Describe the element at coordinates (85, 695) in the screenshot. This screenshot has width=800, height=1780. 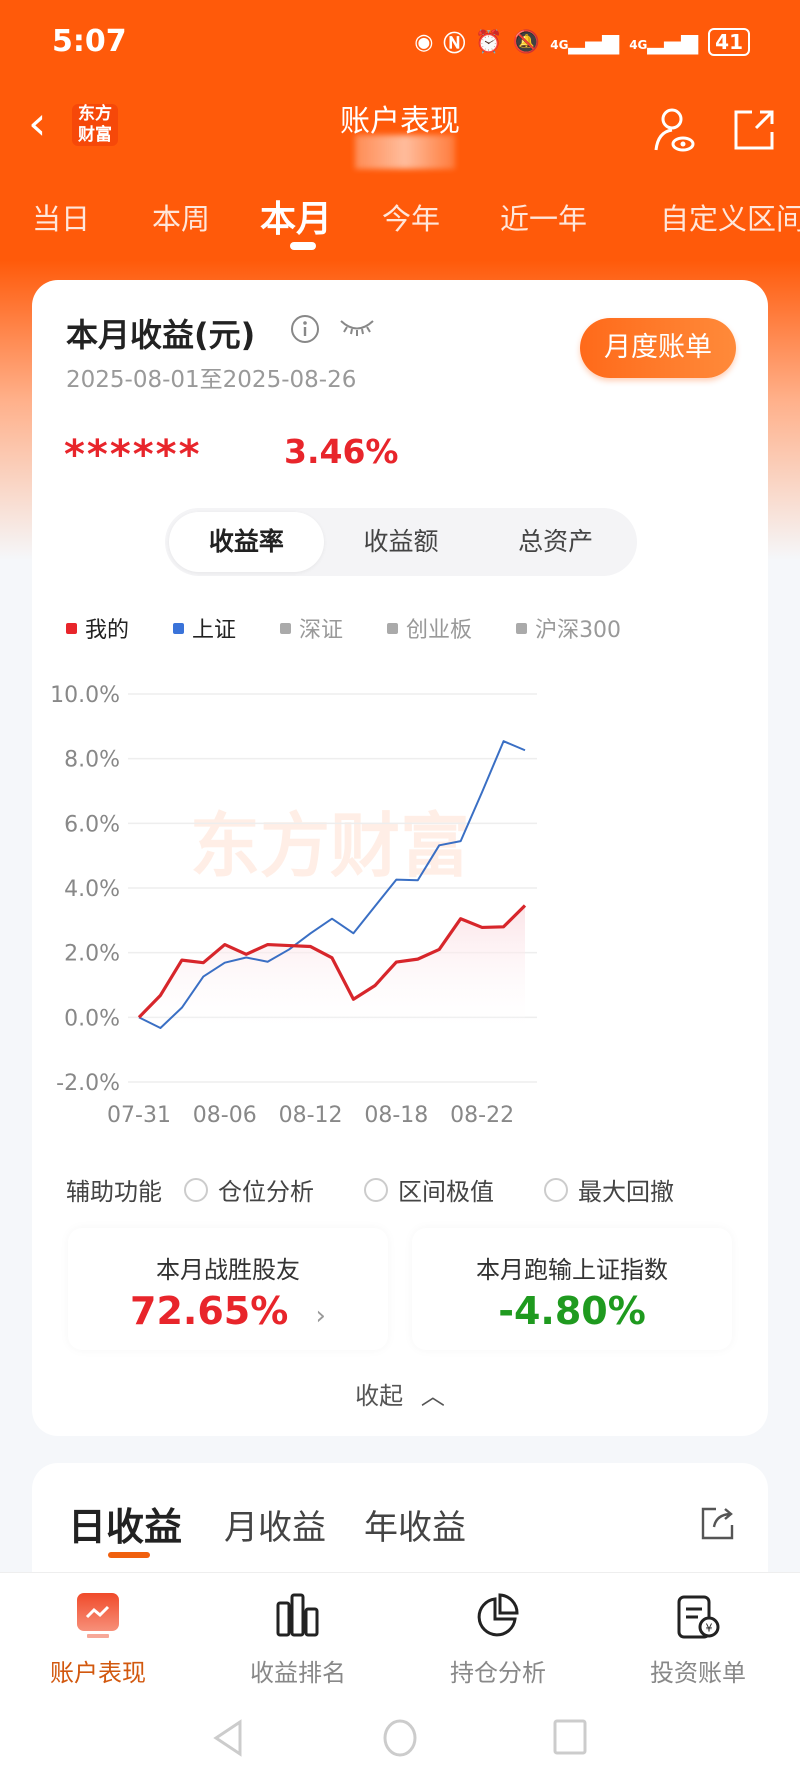
I see `y-tick-label: 10.0%` at that location.